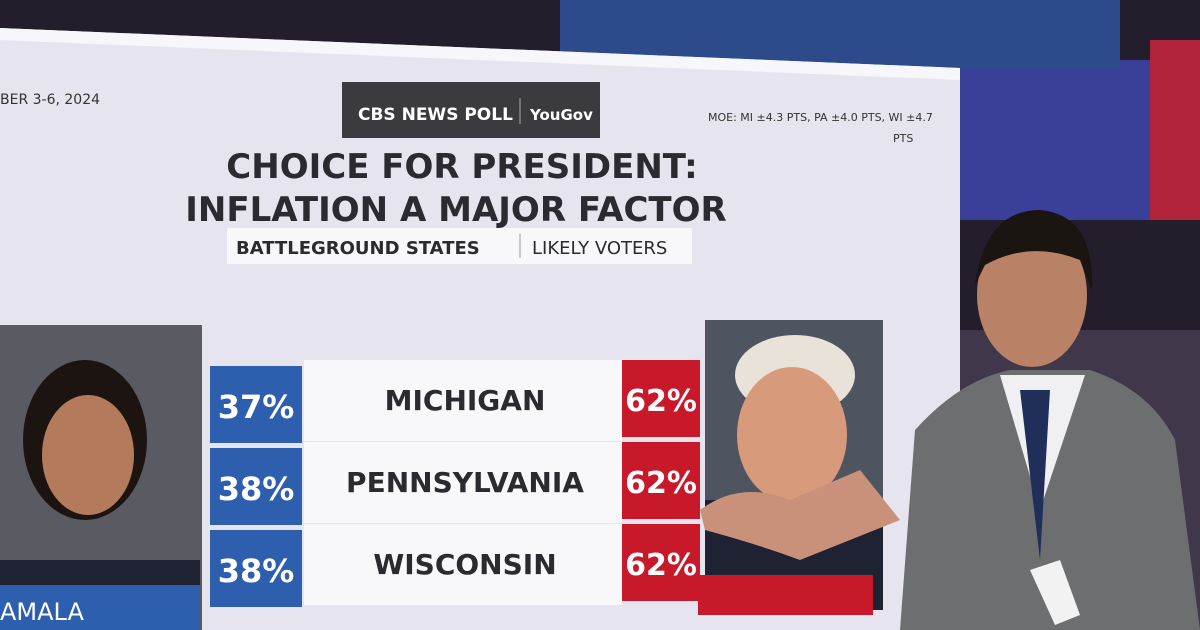  I want to click on partner: YouGov, so click(561, 115).